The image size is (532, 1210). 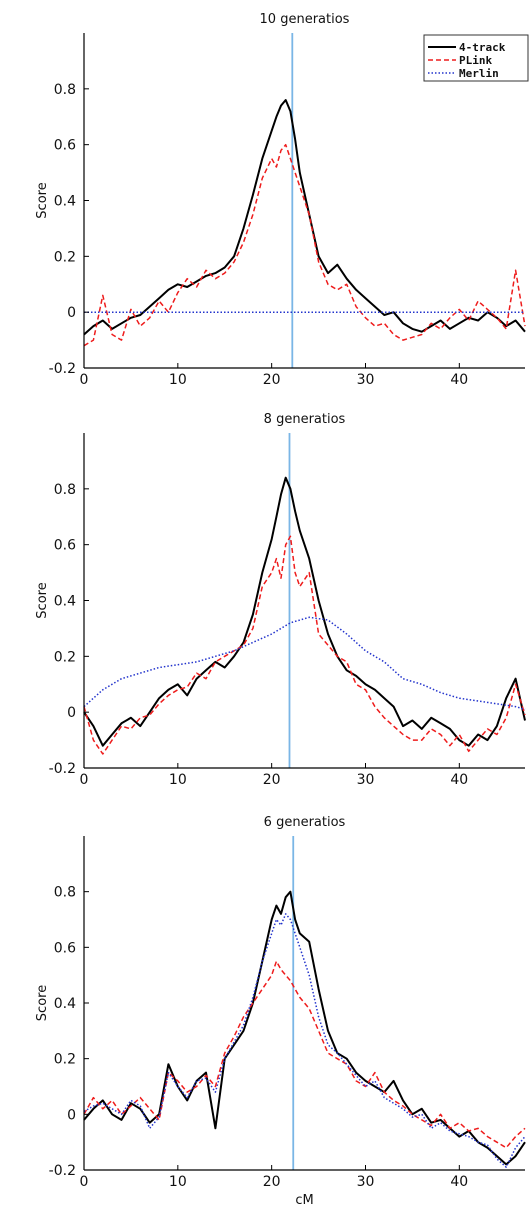 I want to click on legend-label: PLink, so click(x=475, y=60).